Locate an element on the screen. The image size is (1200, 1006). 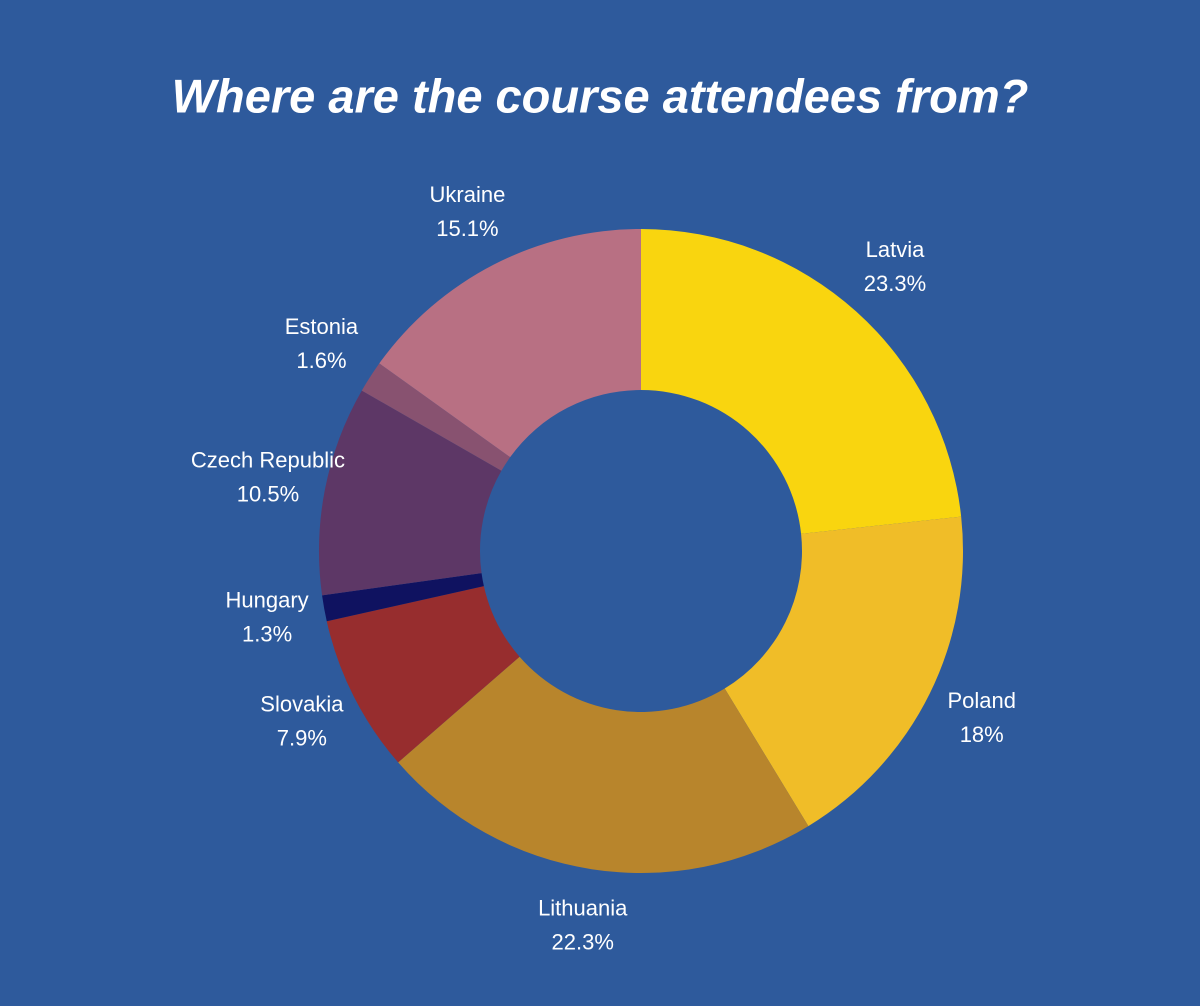
slice-label: Ukraine is located at coordinates (468, 194).